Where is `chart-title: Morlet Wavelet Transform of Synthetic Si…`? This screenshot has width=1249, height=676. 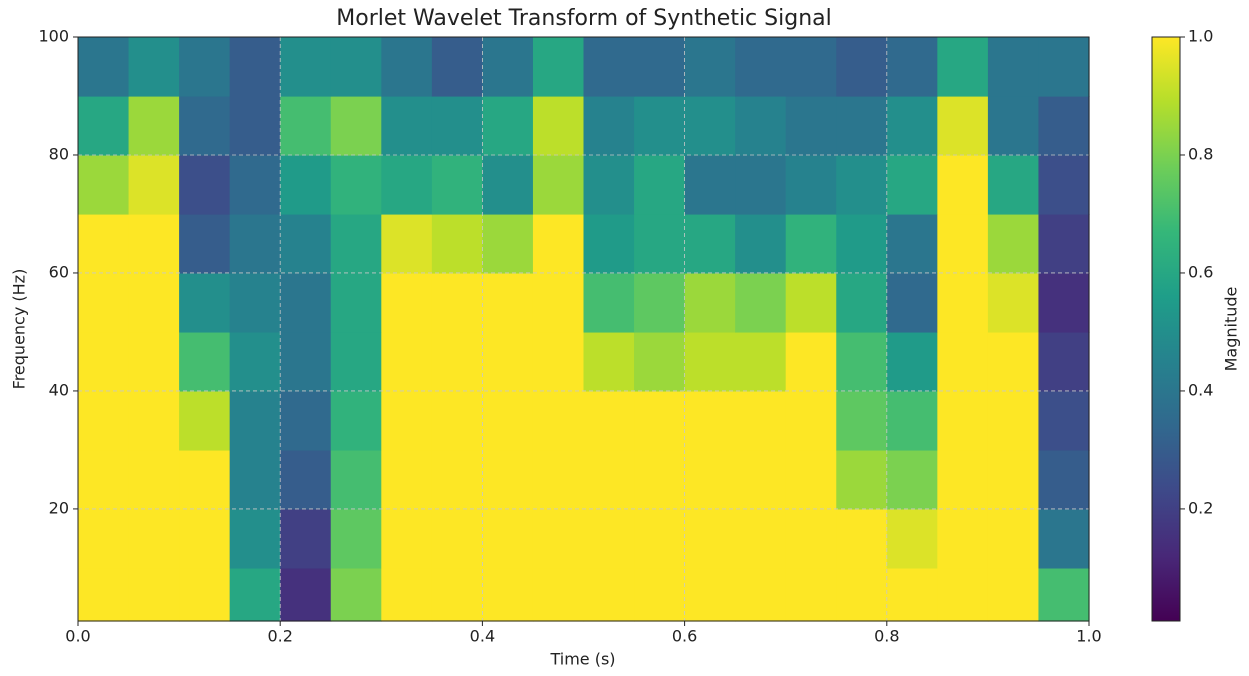 chart-title: Morlet Wavelet Transform of Synthetic Si… is located at coordinates (583, 18).